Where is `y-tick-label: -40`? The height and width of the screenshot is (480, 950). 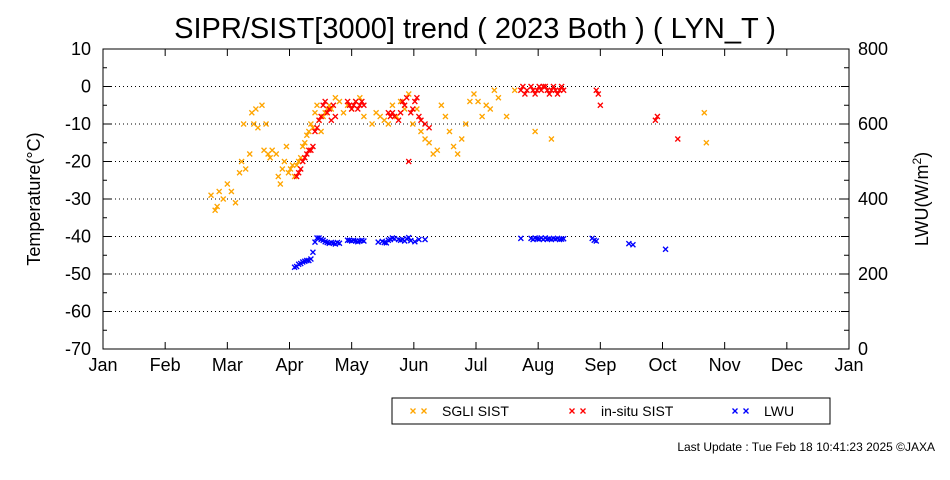 y-tick-label: -40 is located at coordinates (78, 237).